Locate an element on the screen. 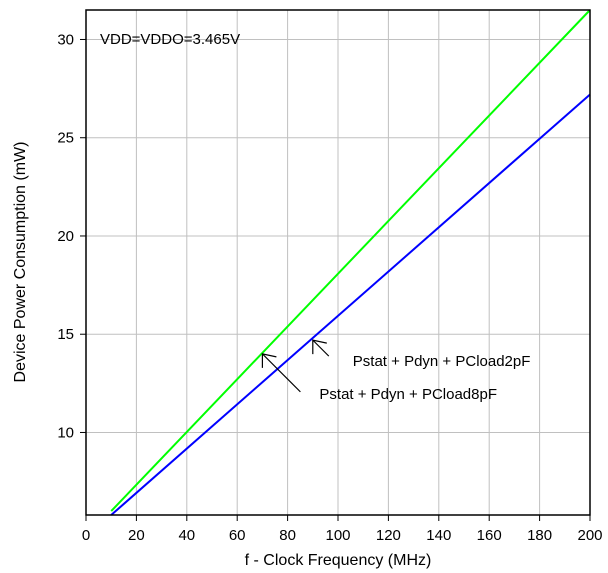 This screenshot has height=573, width=608. y-tick-label: 30 is located at coordinates (65, 39).